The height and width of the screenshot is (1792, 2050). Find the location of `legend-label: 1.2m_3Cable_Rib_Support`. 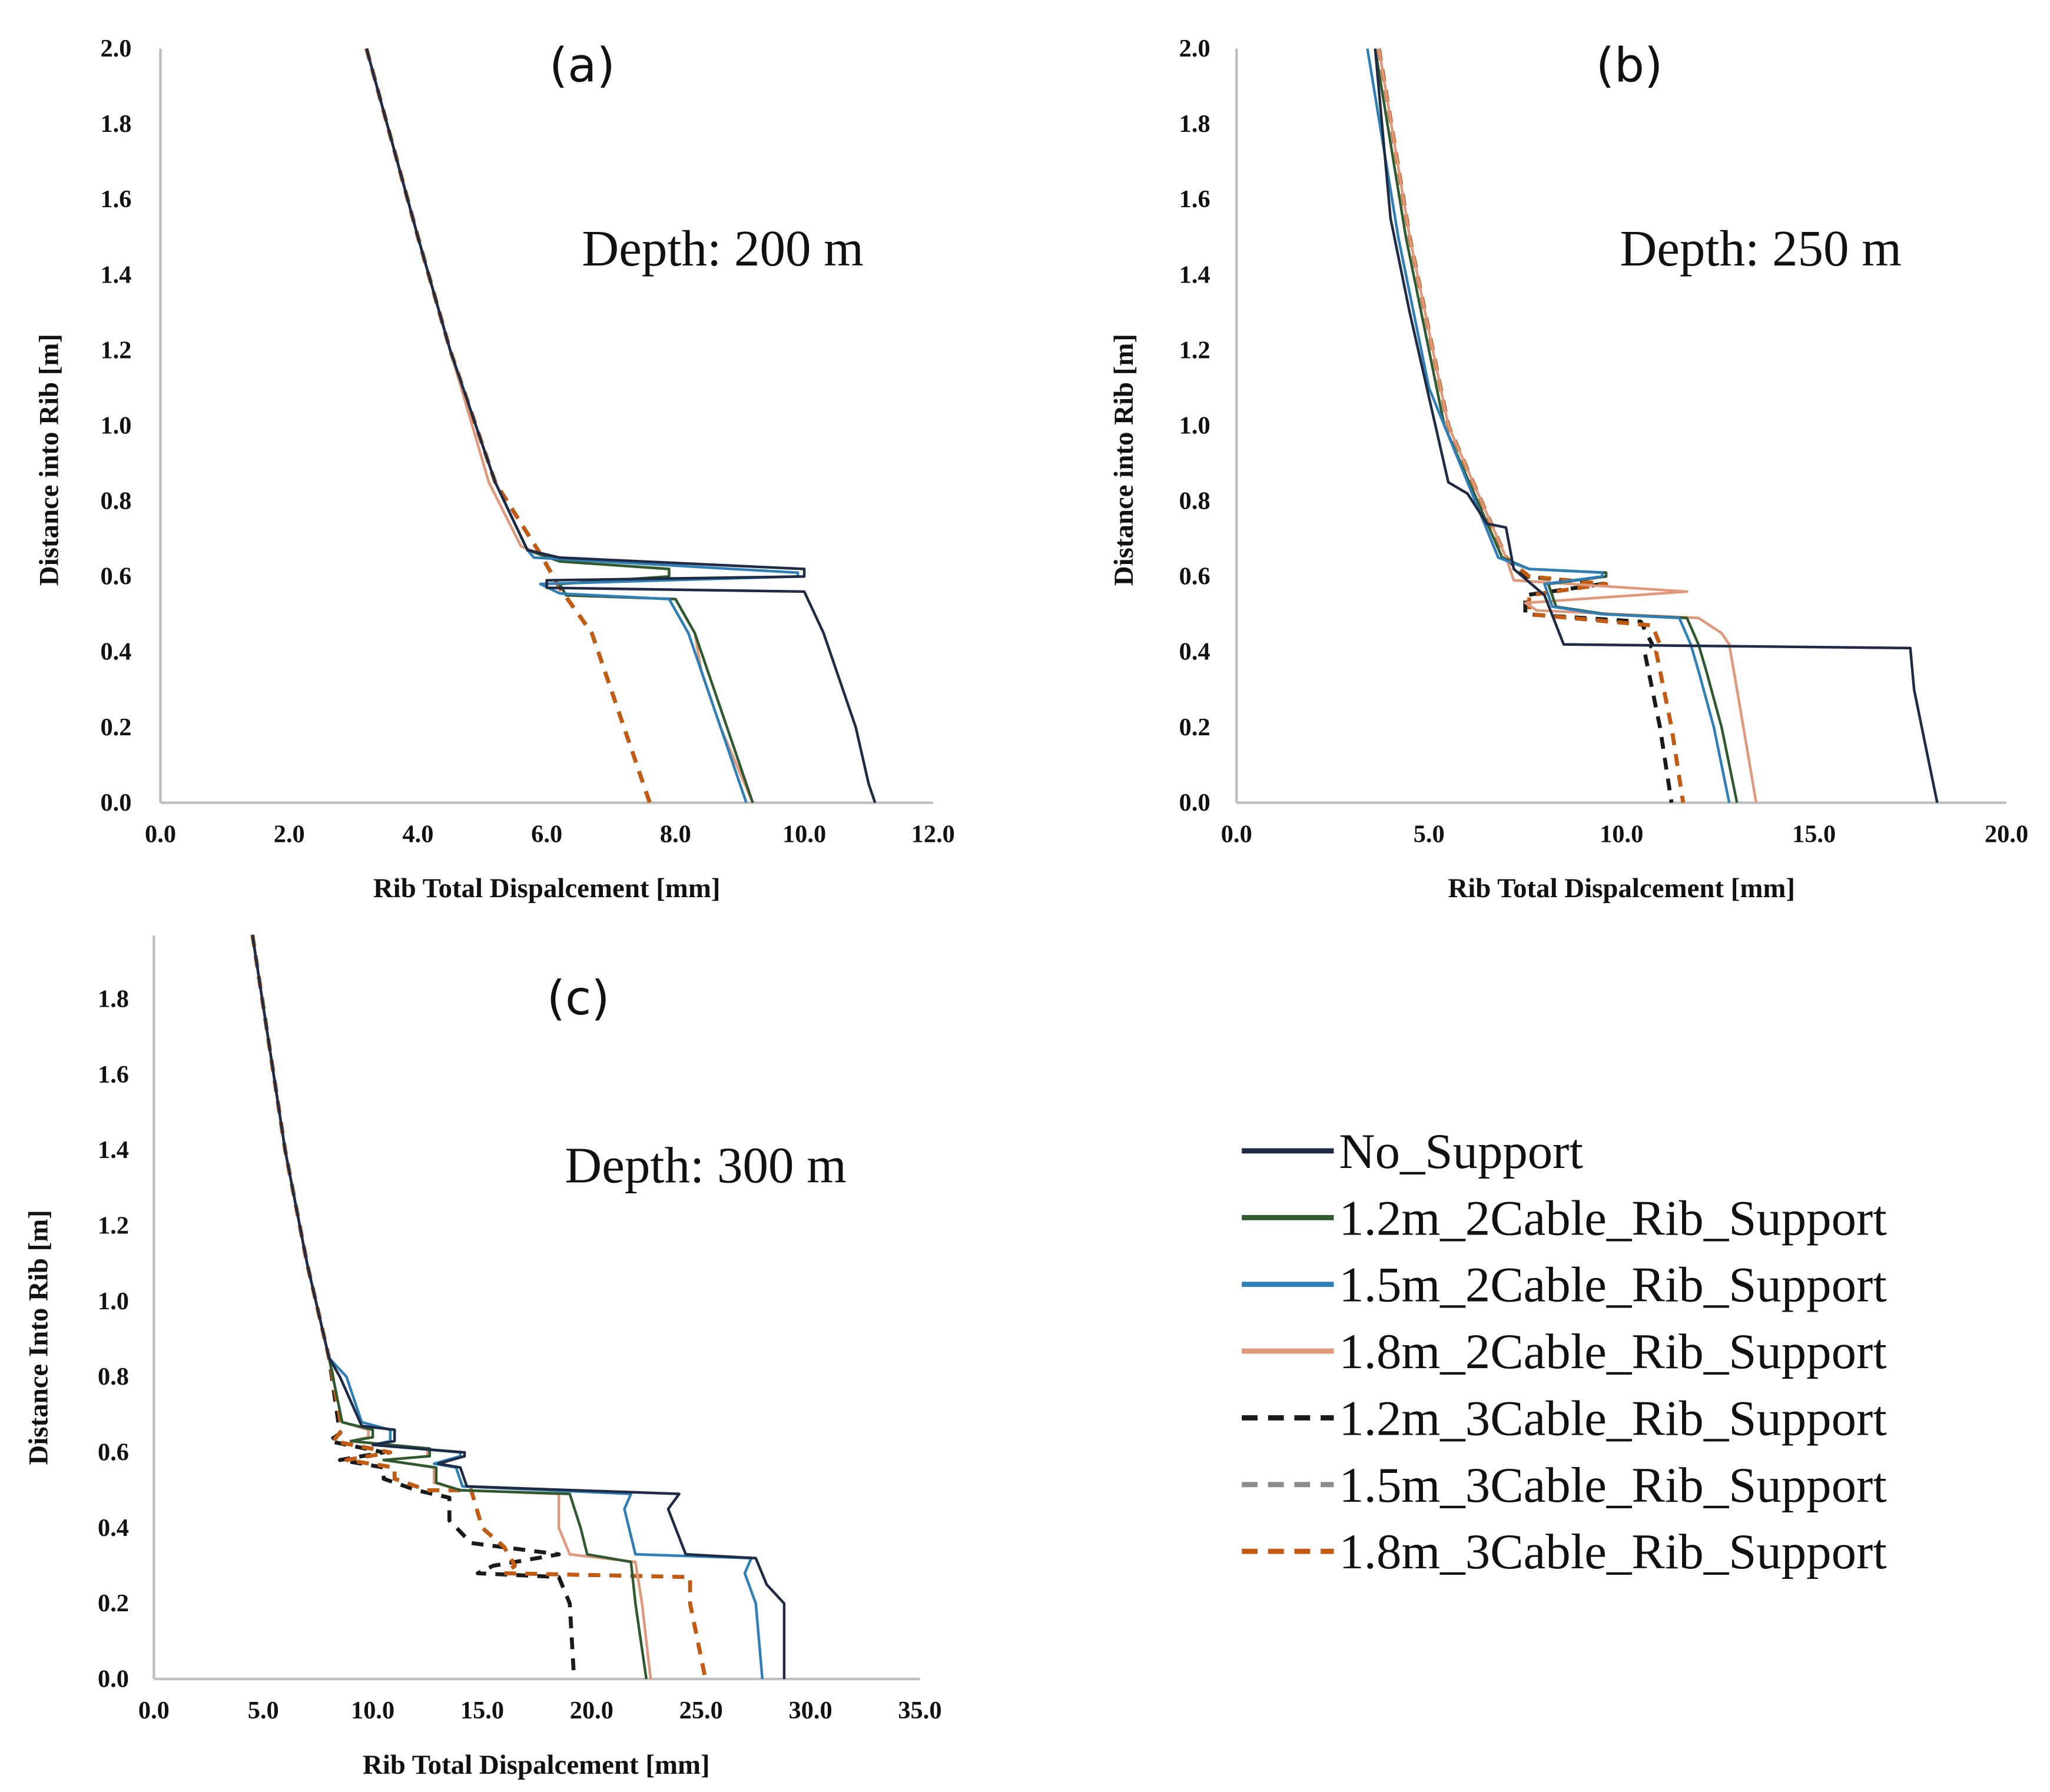

legend-label: 1.2m_3Cable_Rib_Support is located at coordinates (1613, 1418).